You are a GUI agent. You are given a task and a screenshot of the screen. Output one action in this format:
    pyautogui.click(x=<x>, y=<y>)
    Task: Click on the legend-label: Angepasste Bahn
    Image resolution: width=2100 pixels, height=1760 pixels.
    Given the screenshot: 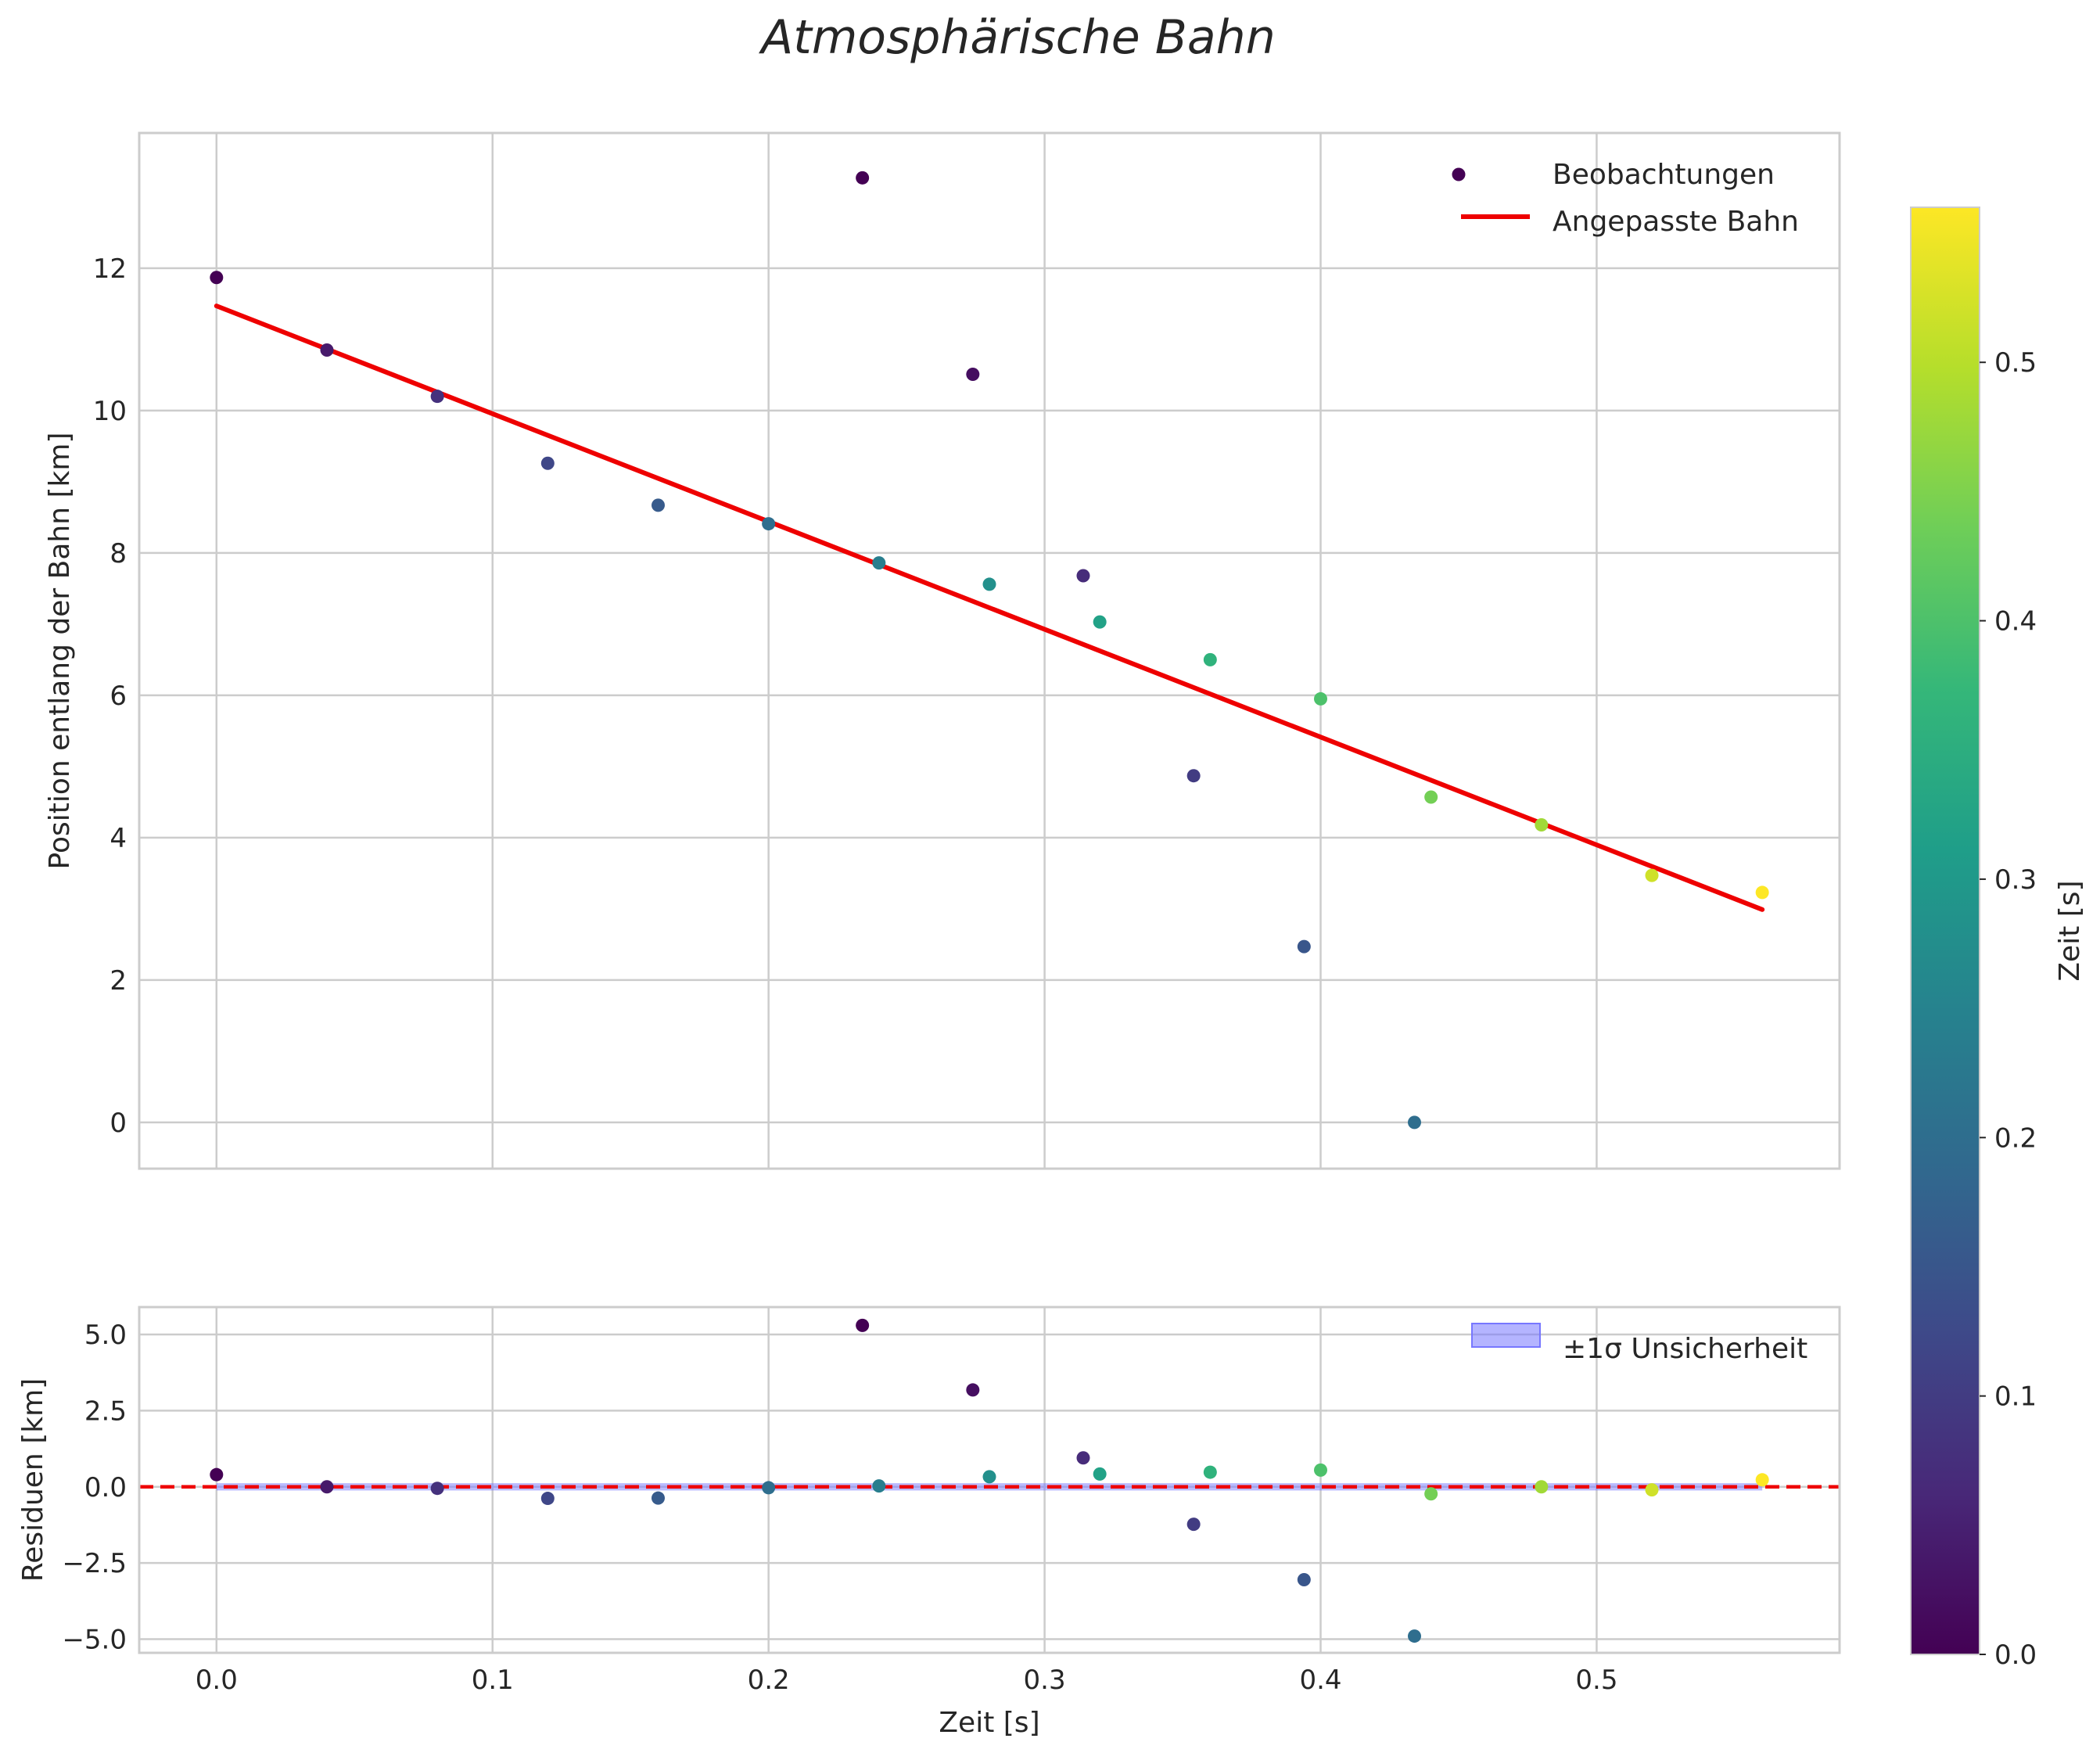 What is the action you would take?
    pyautogui.click(x=1676, y=222)
    